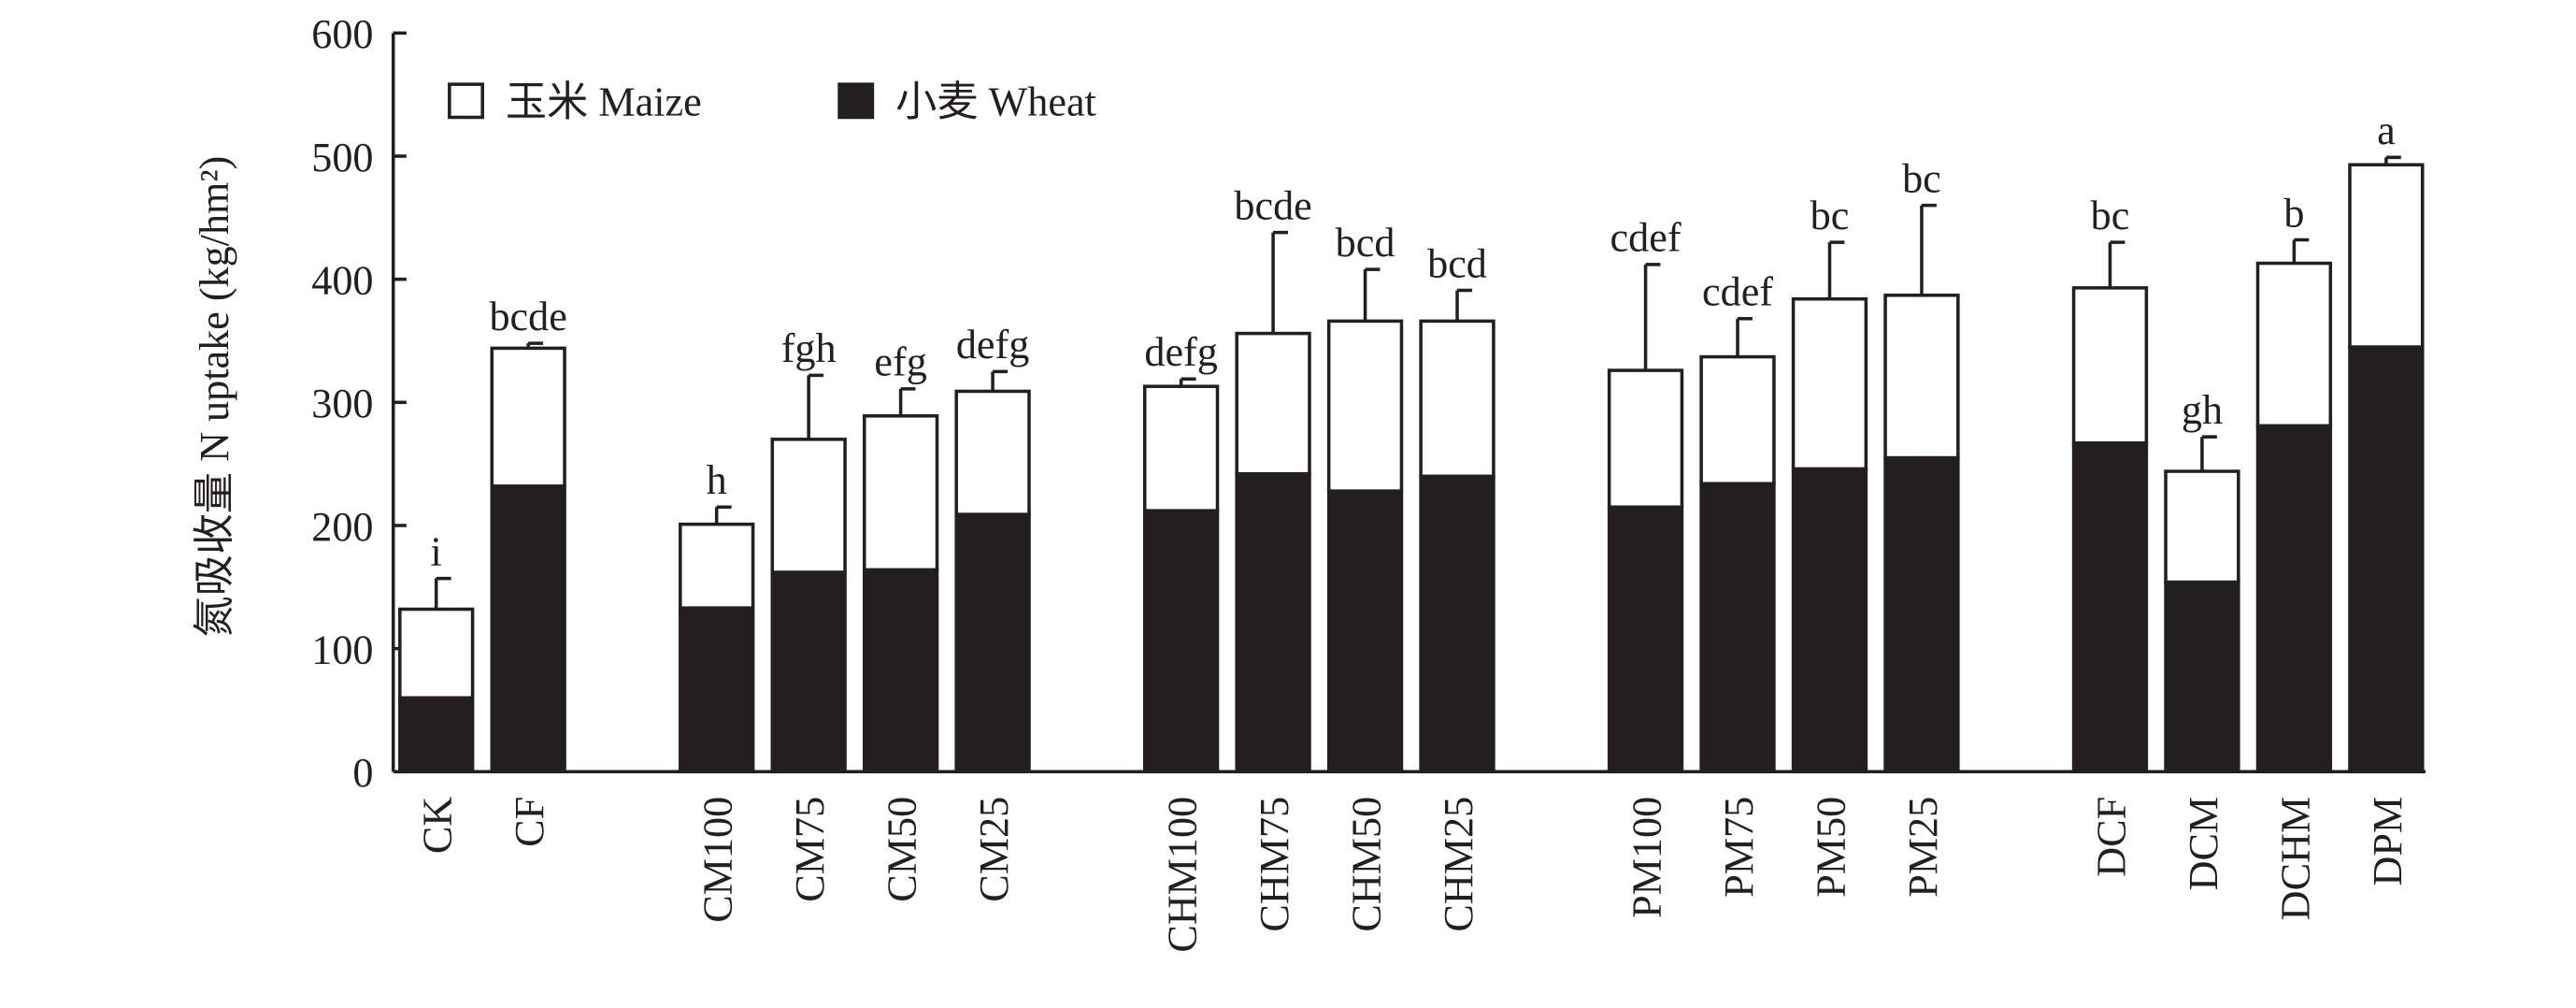 This screenshot has width=2576, height=1008. I want to click on x-tick-label: PM25, so click(1923, 847).